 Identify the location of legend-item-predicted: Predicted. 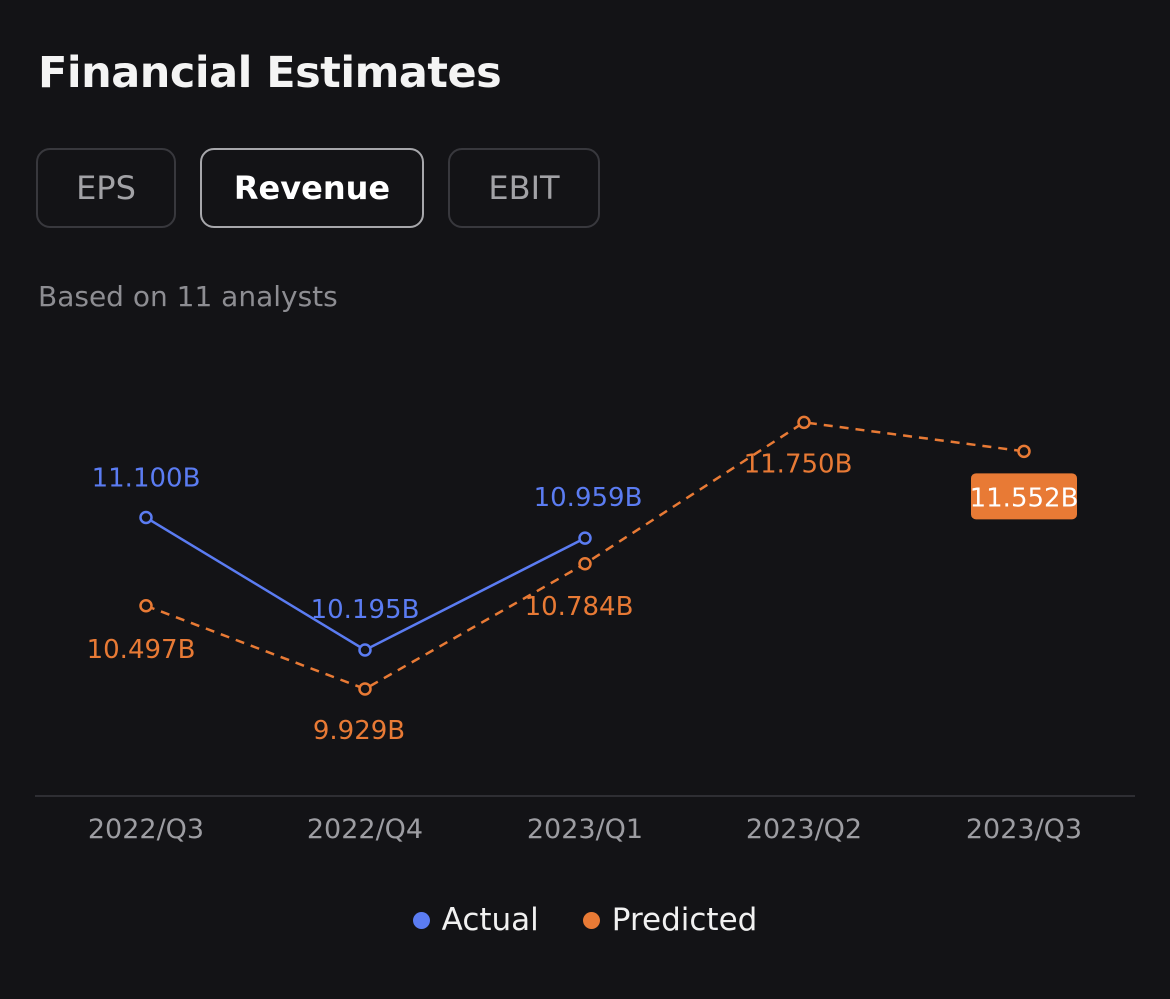
(670, 920).